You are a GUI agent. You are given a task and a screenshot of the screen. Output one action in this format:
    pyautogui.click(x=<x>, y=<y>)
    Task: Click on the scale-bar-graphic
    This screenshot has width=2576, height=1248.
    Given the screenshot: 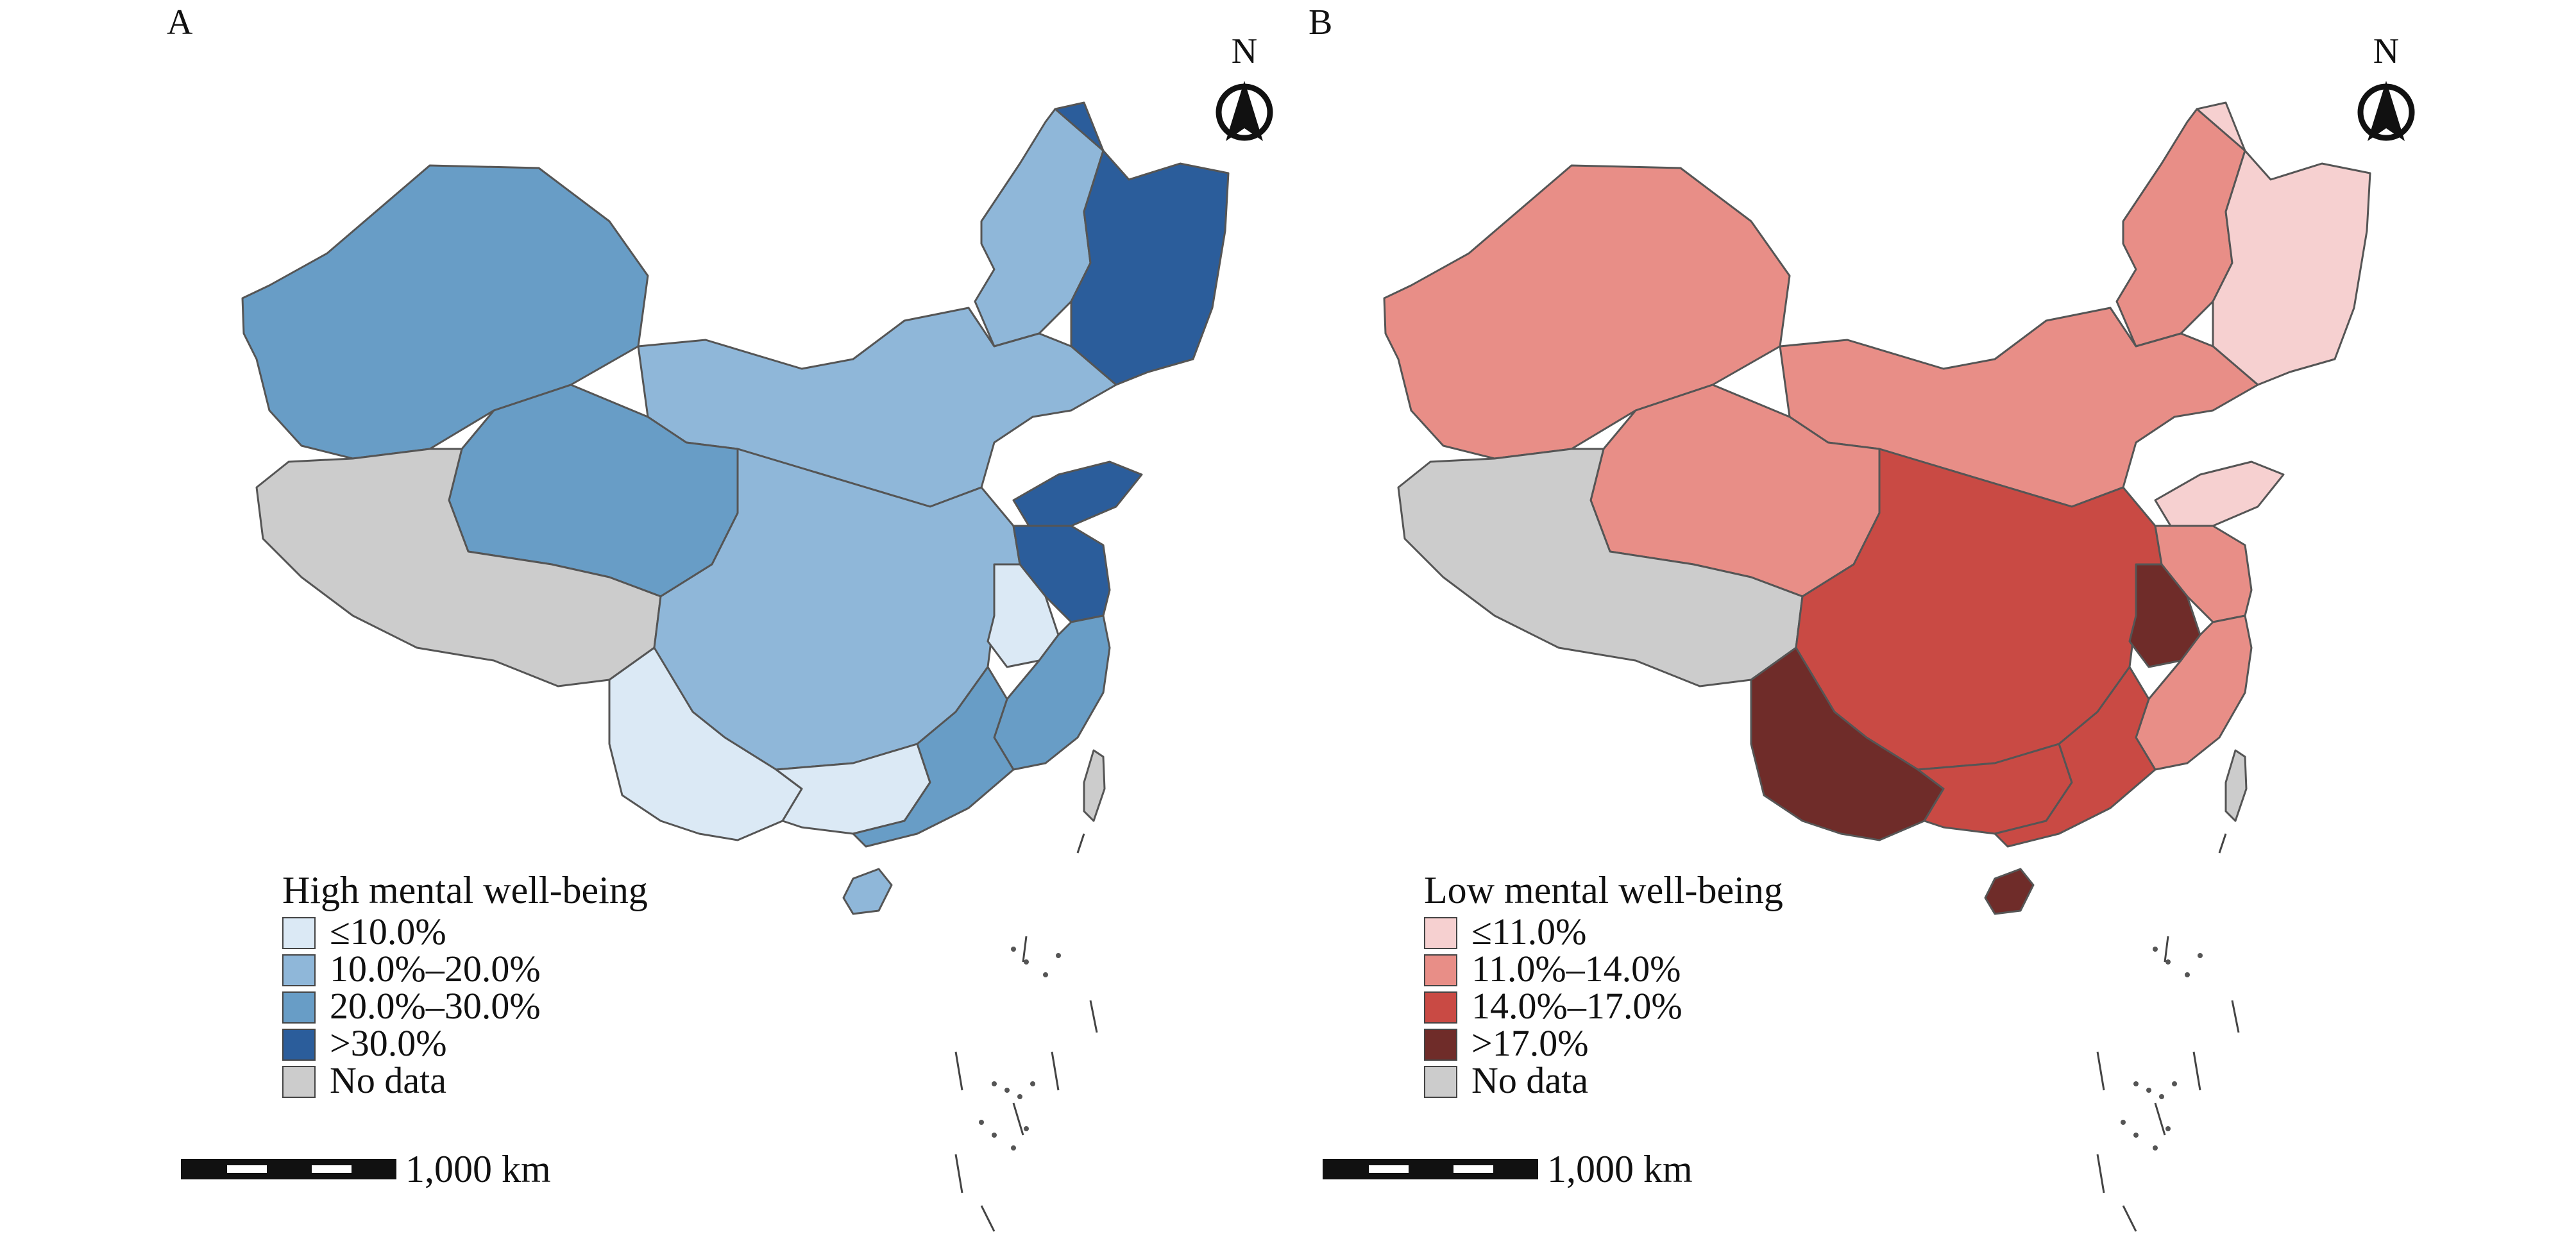 What is the action you would take?
    pyautogui.click(x=288, y=1169)
    